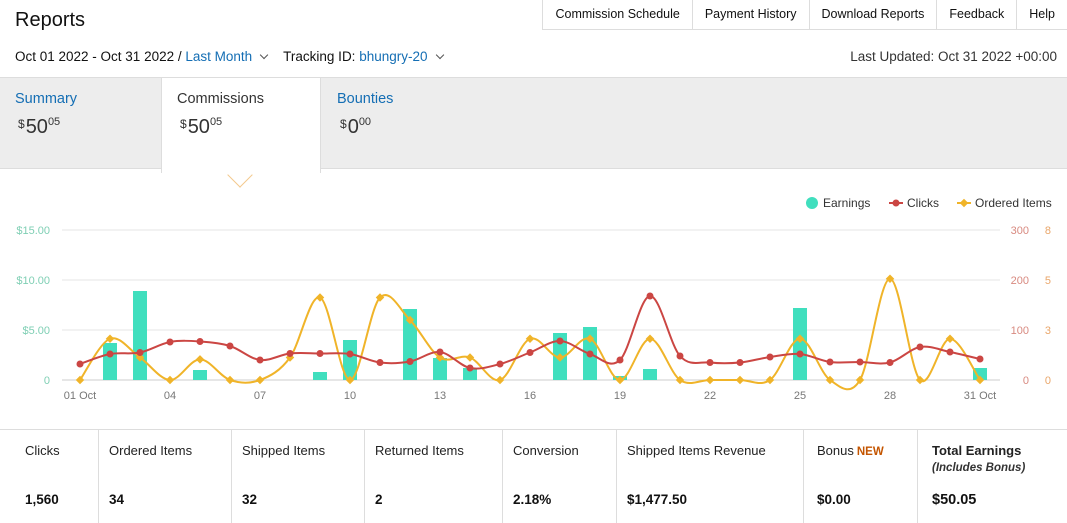 The width and height of the screenshot is (1067, 523). Describe the element at coordinates (560, 476) in the screenshot. I see `stat-conversion: Conversion 2.18%` at that location.